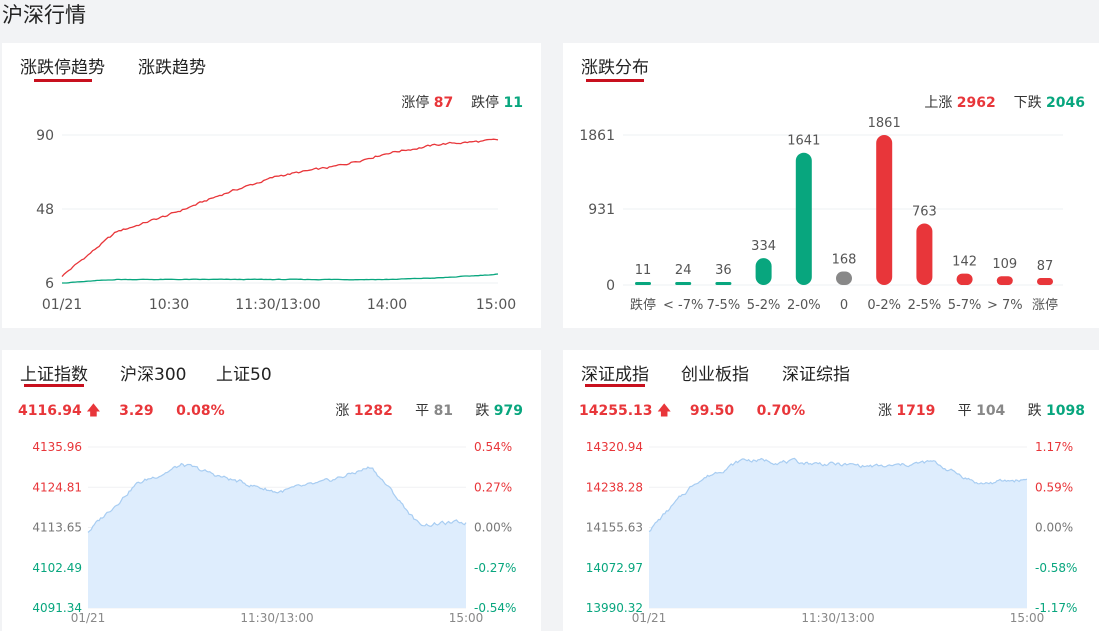 The width and height of the screenshot is (1099, 631). I want to click on bar-category-label: 2-5%, so click(925, 305).